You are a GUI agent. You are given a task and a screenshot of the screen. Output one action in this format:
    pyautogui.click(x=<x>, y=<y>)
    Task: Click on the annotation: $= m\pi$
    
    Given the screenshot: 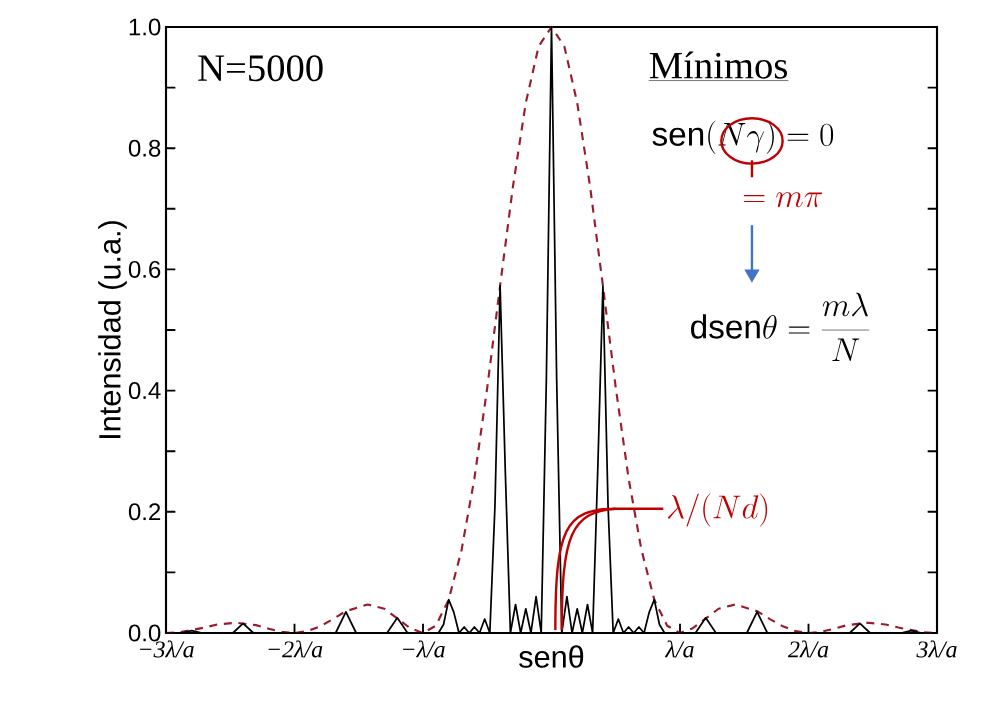 What is the action you would take?
    pyautogui.click(x=783, y=200)
    